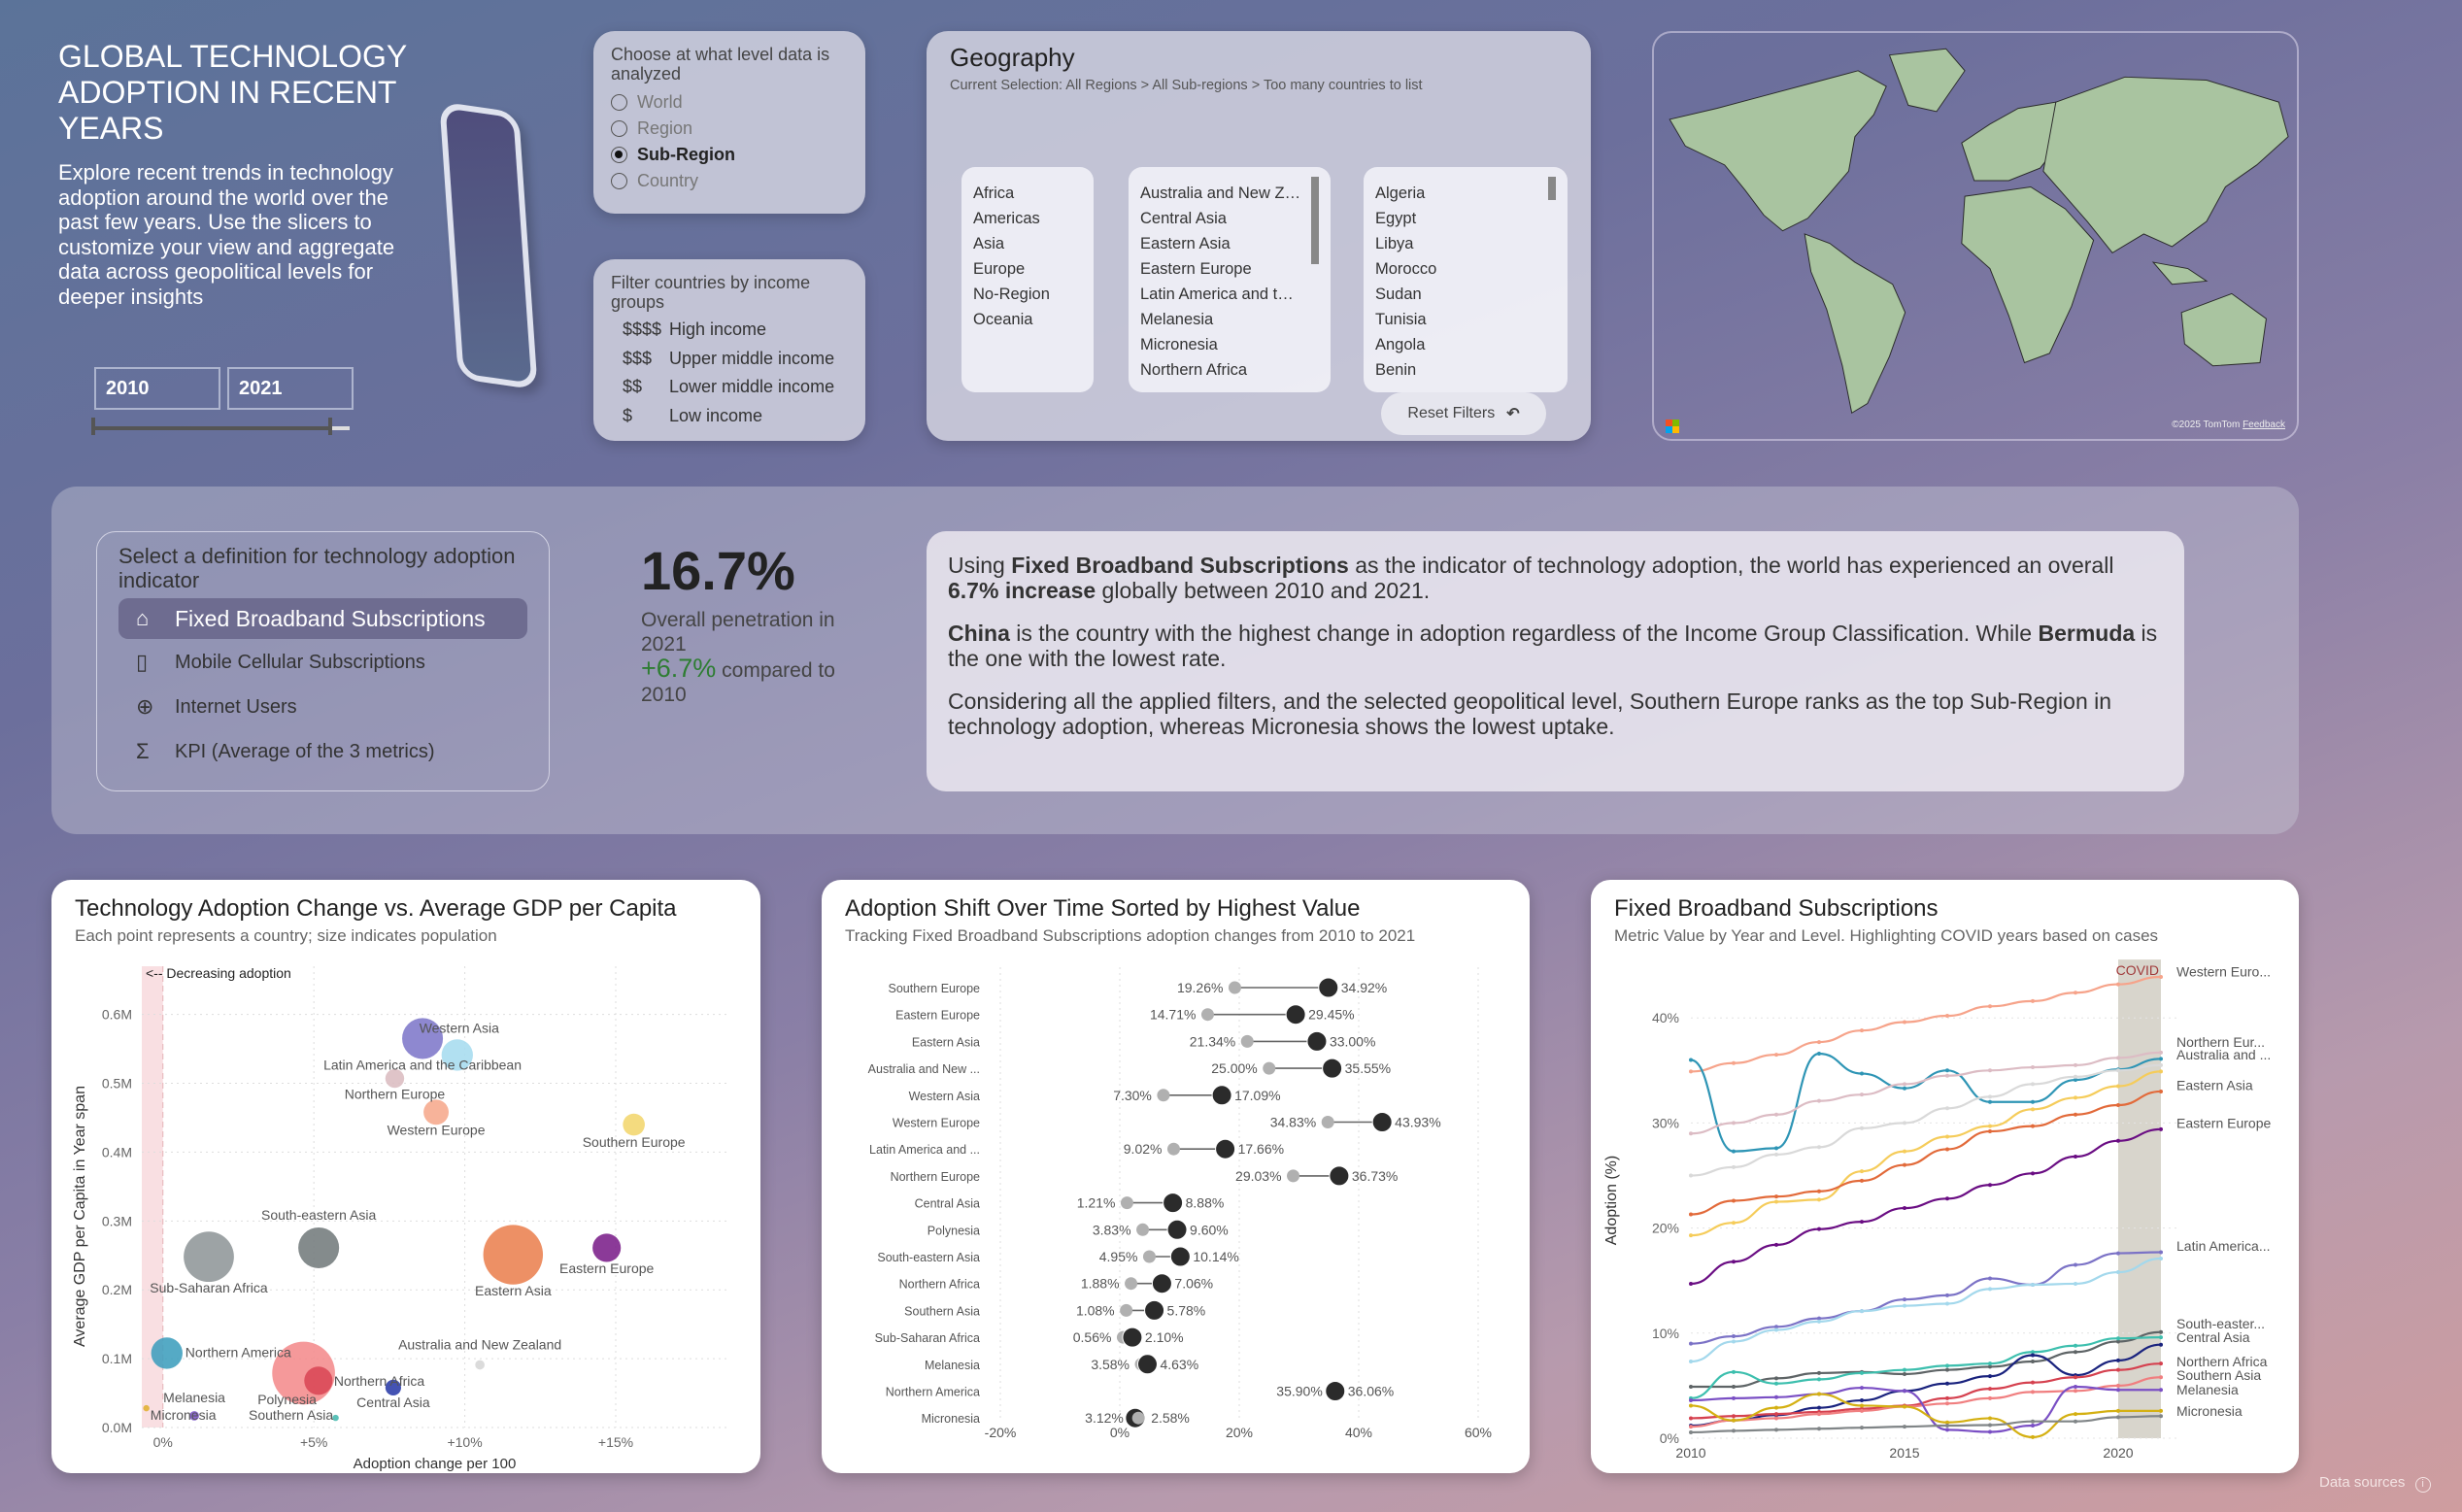 Image resolution: width=2462 pixels, height=1512 pixels. Describe the element at coordinates (1179, 344) in the screenshot. I see `subregion-item: Micronesia` at that location.